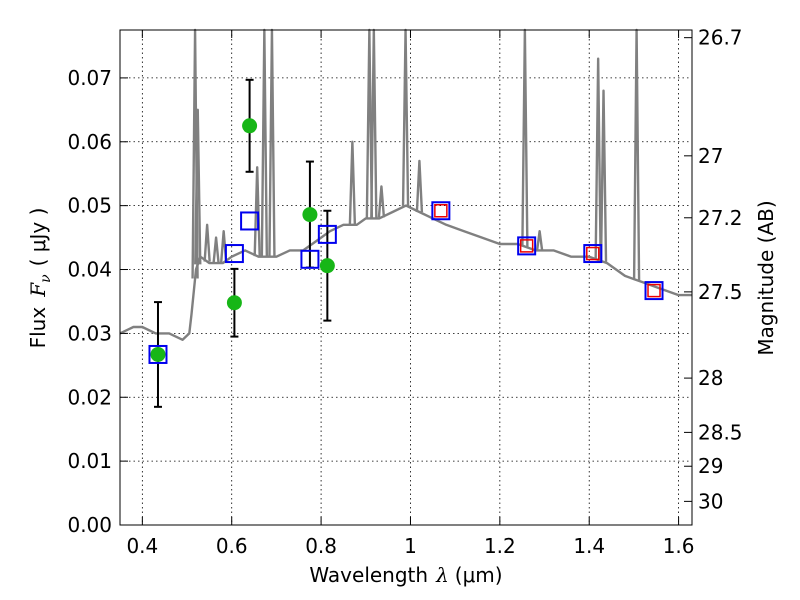 The height and width of the screenshot is (600, 800). Describe the element at coordinates (38, 237) in the screenshot. I see `y-axis-title-unit: ( μJy )` at that location.